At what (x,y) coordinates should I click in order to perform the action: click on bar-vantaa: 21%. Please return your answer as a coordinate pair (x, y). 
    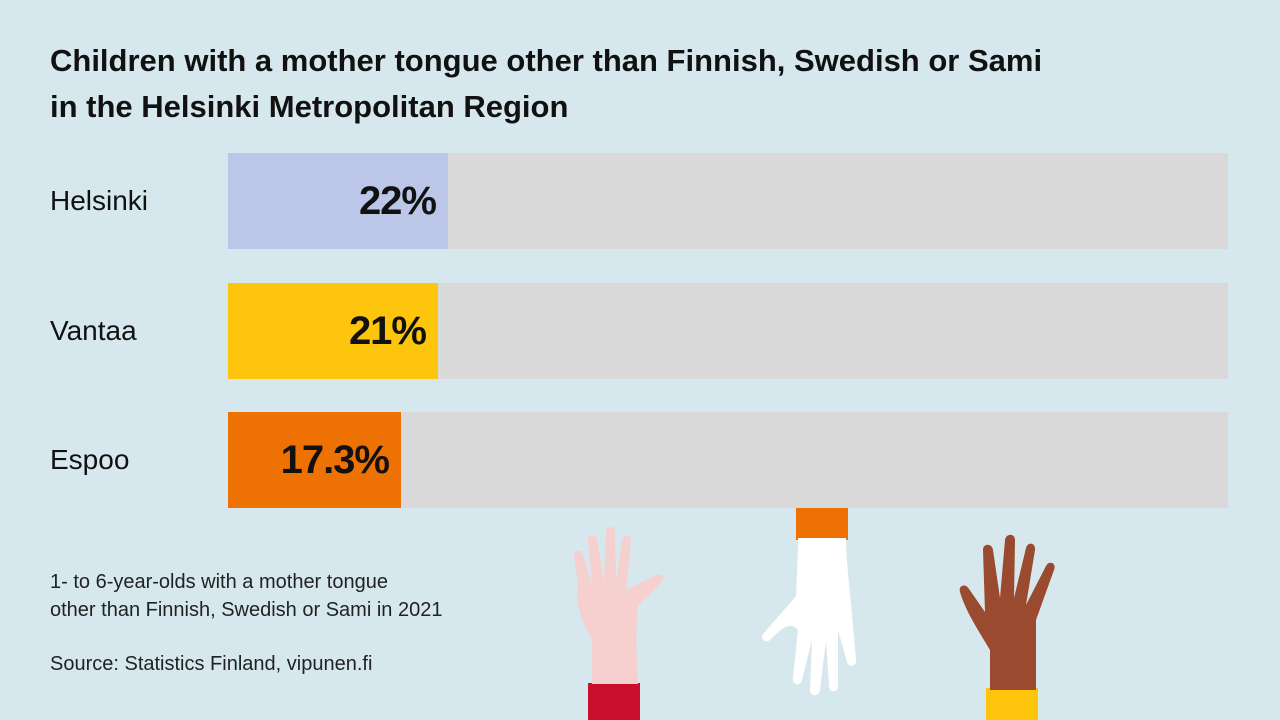
    Looking at the image, I should click on (333, 331).